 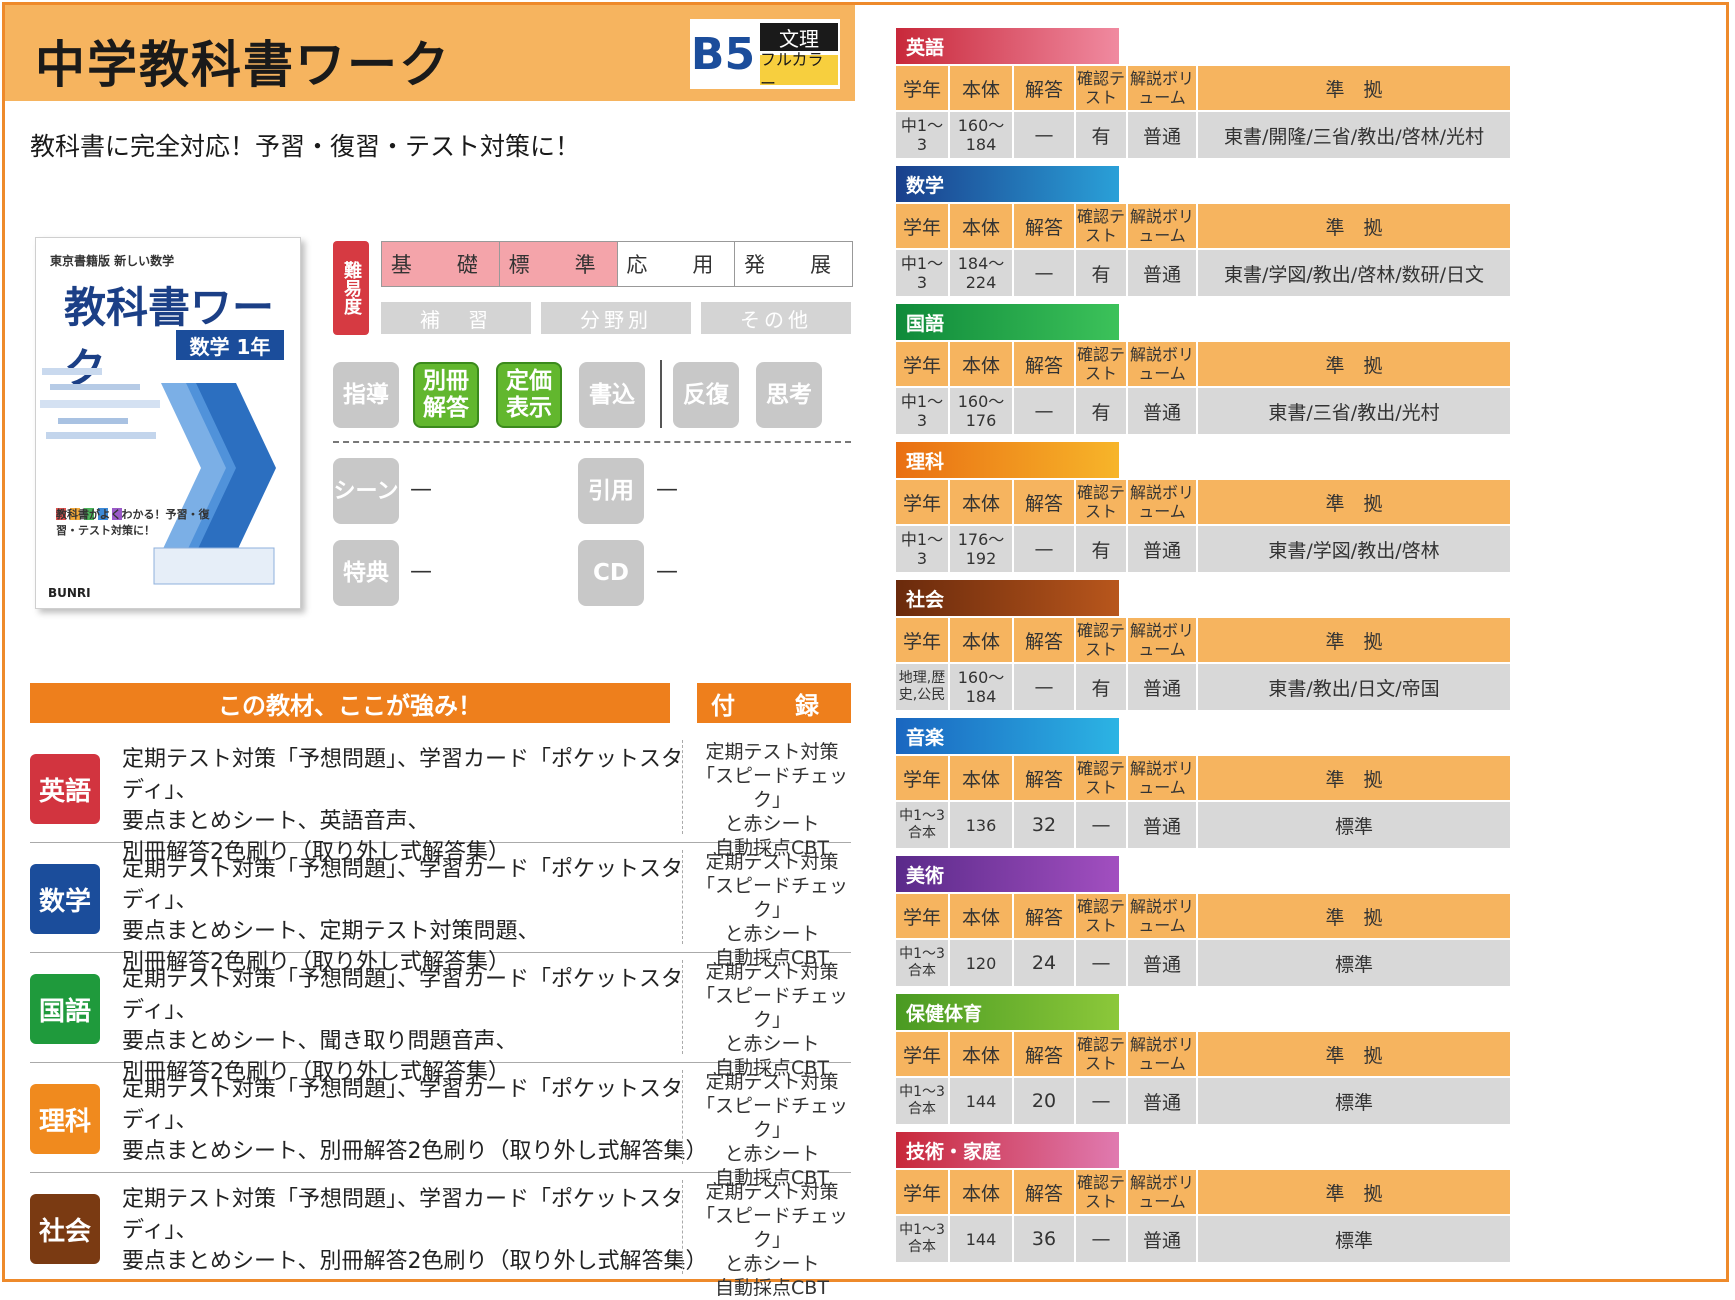 What do you see at coordinates (776, 318) in the screenshot?
I see `category-other: その他` at bounding box center [776, 318].